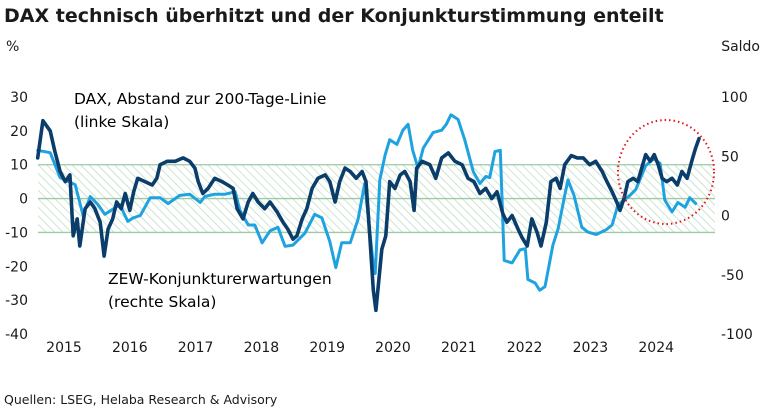  Describe the element at coordinates (591, 348) in the screenshot. I see `x-tick-label: 2023` at that location.